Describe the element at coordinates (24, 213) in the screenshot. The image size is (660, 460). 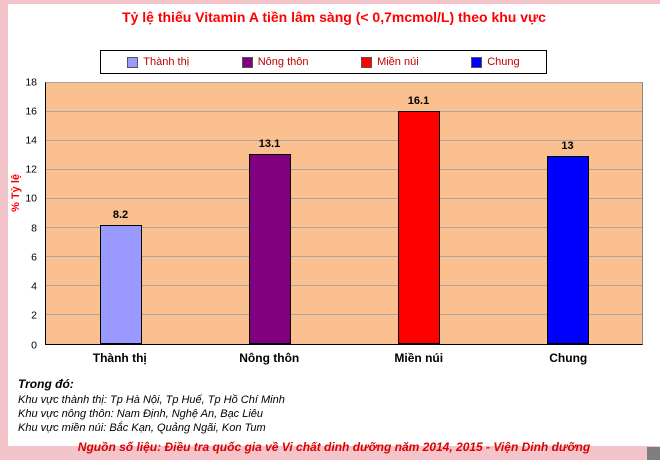
I see `y-axis-ticks: 0 2 4 6 8 10 12 14 16 18` at that location.